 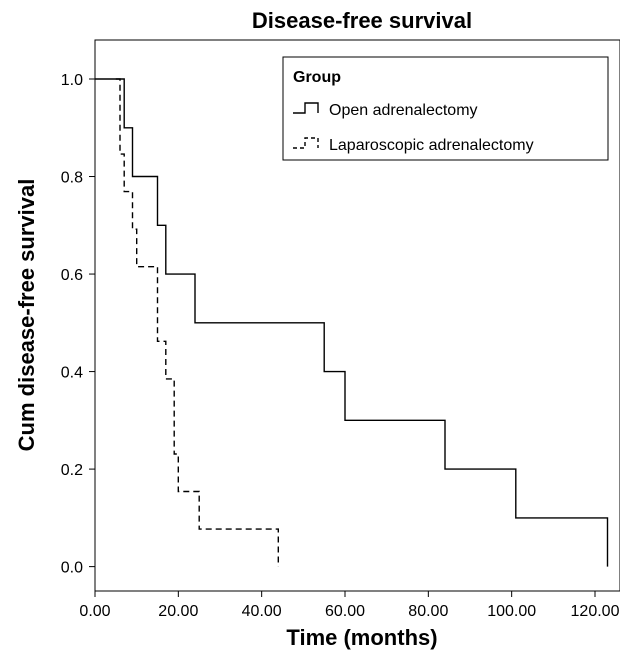 I want to click on y-axis-label: Cum disease-free survival, so click(x=26, y=315).